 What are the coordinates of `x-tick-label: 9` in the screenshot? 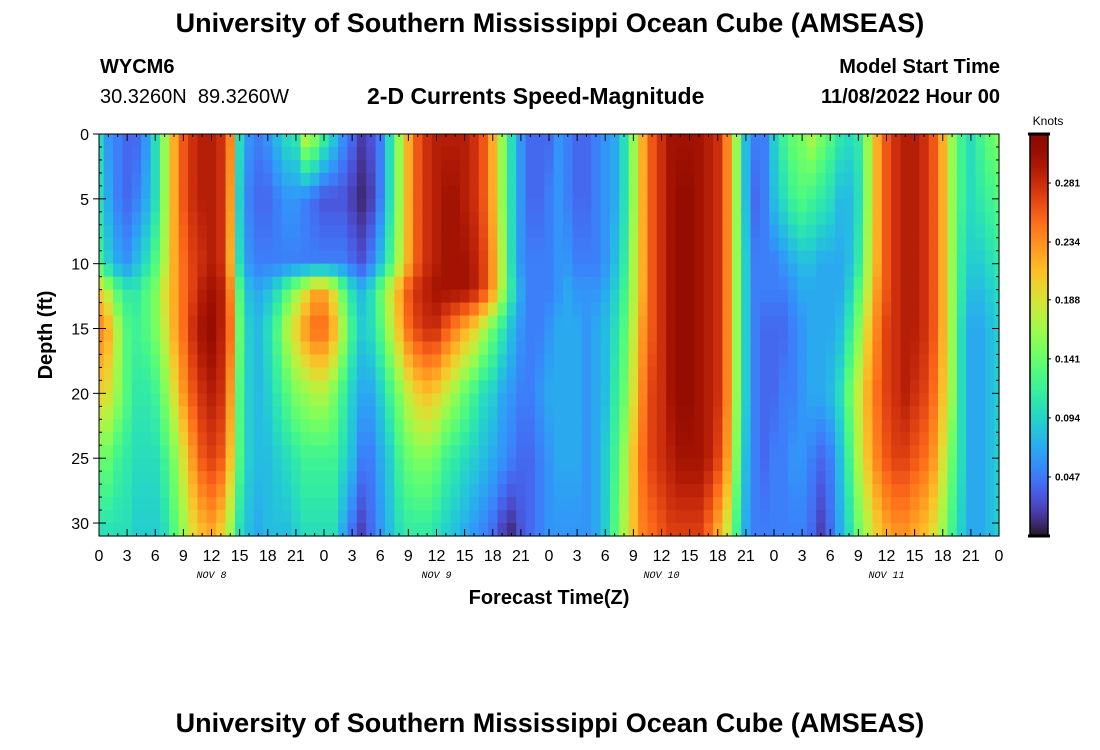 It's located at (408, 556).